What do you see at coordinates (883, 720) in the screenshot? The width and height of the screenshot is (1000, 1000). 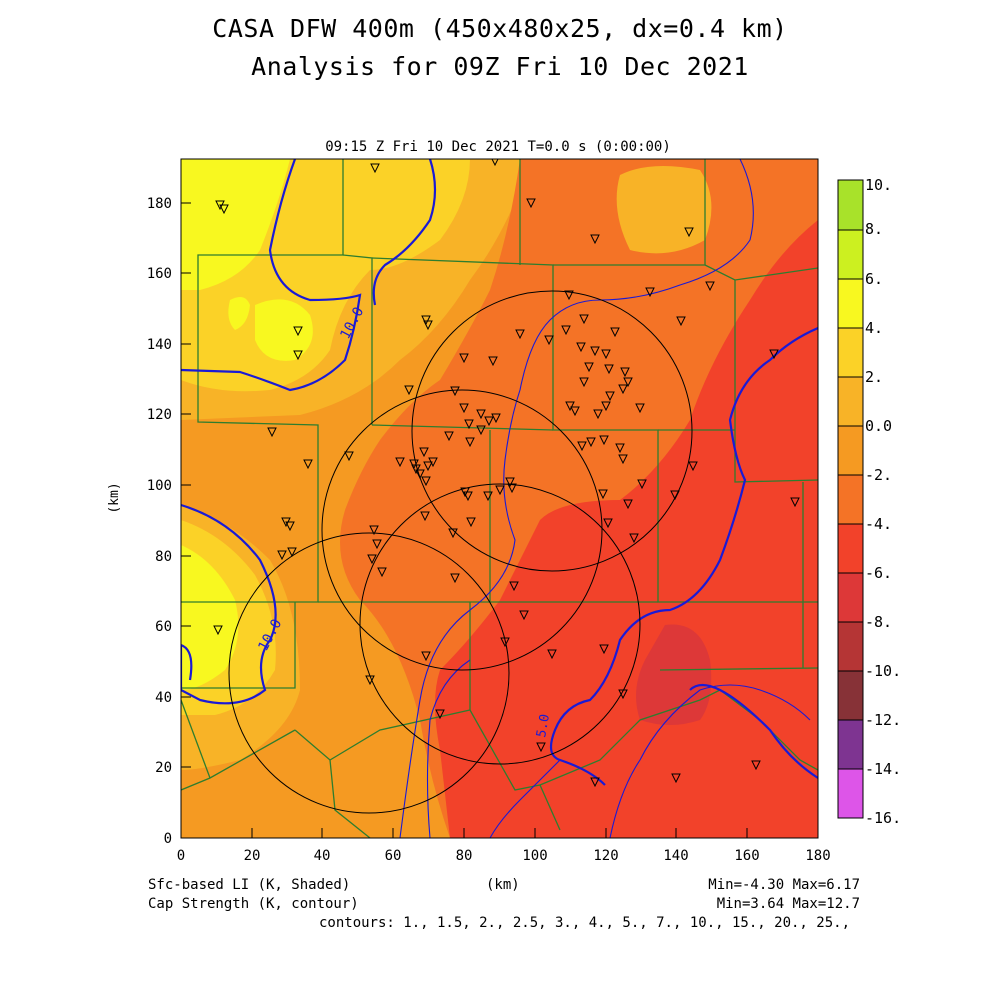 I see `colorbar-label: -12.` at bounding box center [883, 720].